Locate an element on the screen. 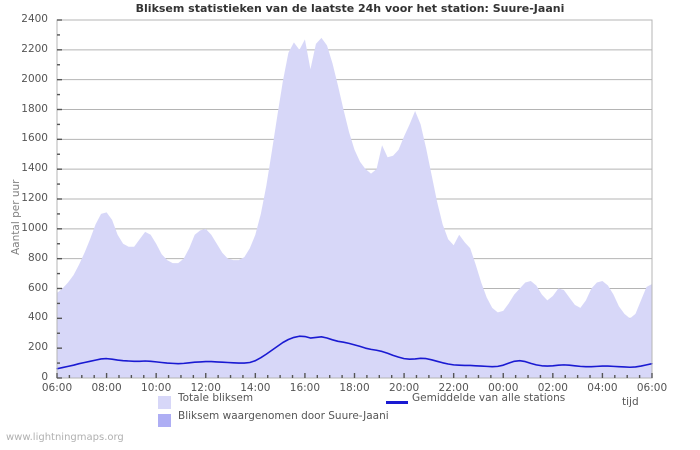 The height and width of the screenshot is (450, 700). y-tick-label: 0 is located at coordinates (44, 377).